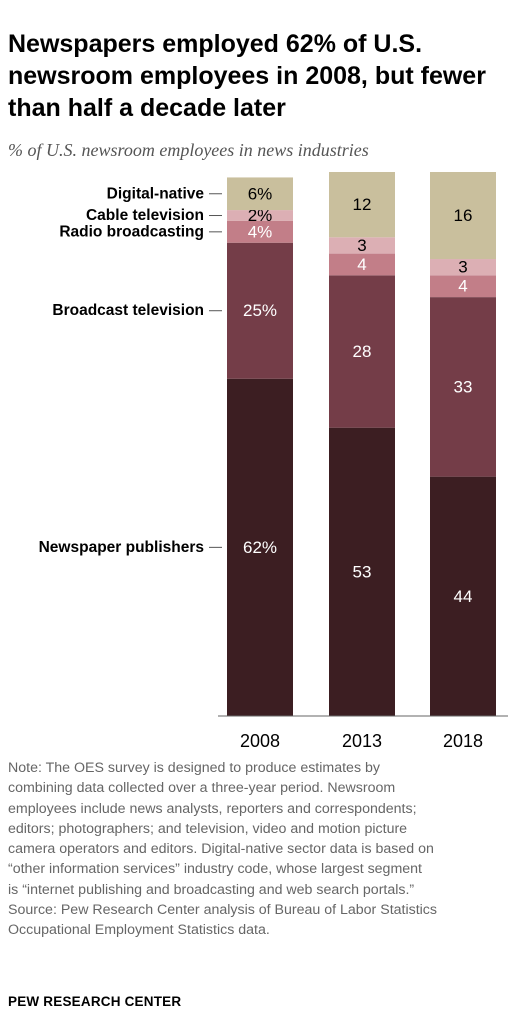  Describe the element at coordinates (139, 930) in the screenshot. I see `note-line: Occupational Employment Statistics data.` at that location.